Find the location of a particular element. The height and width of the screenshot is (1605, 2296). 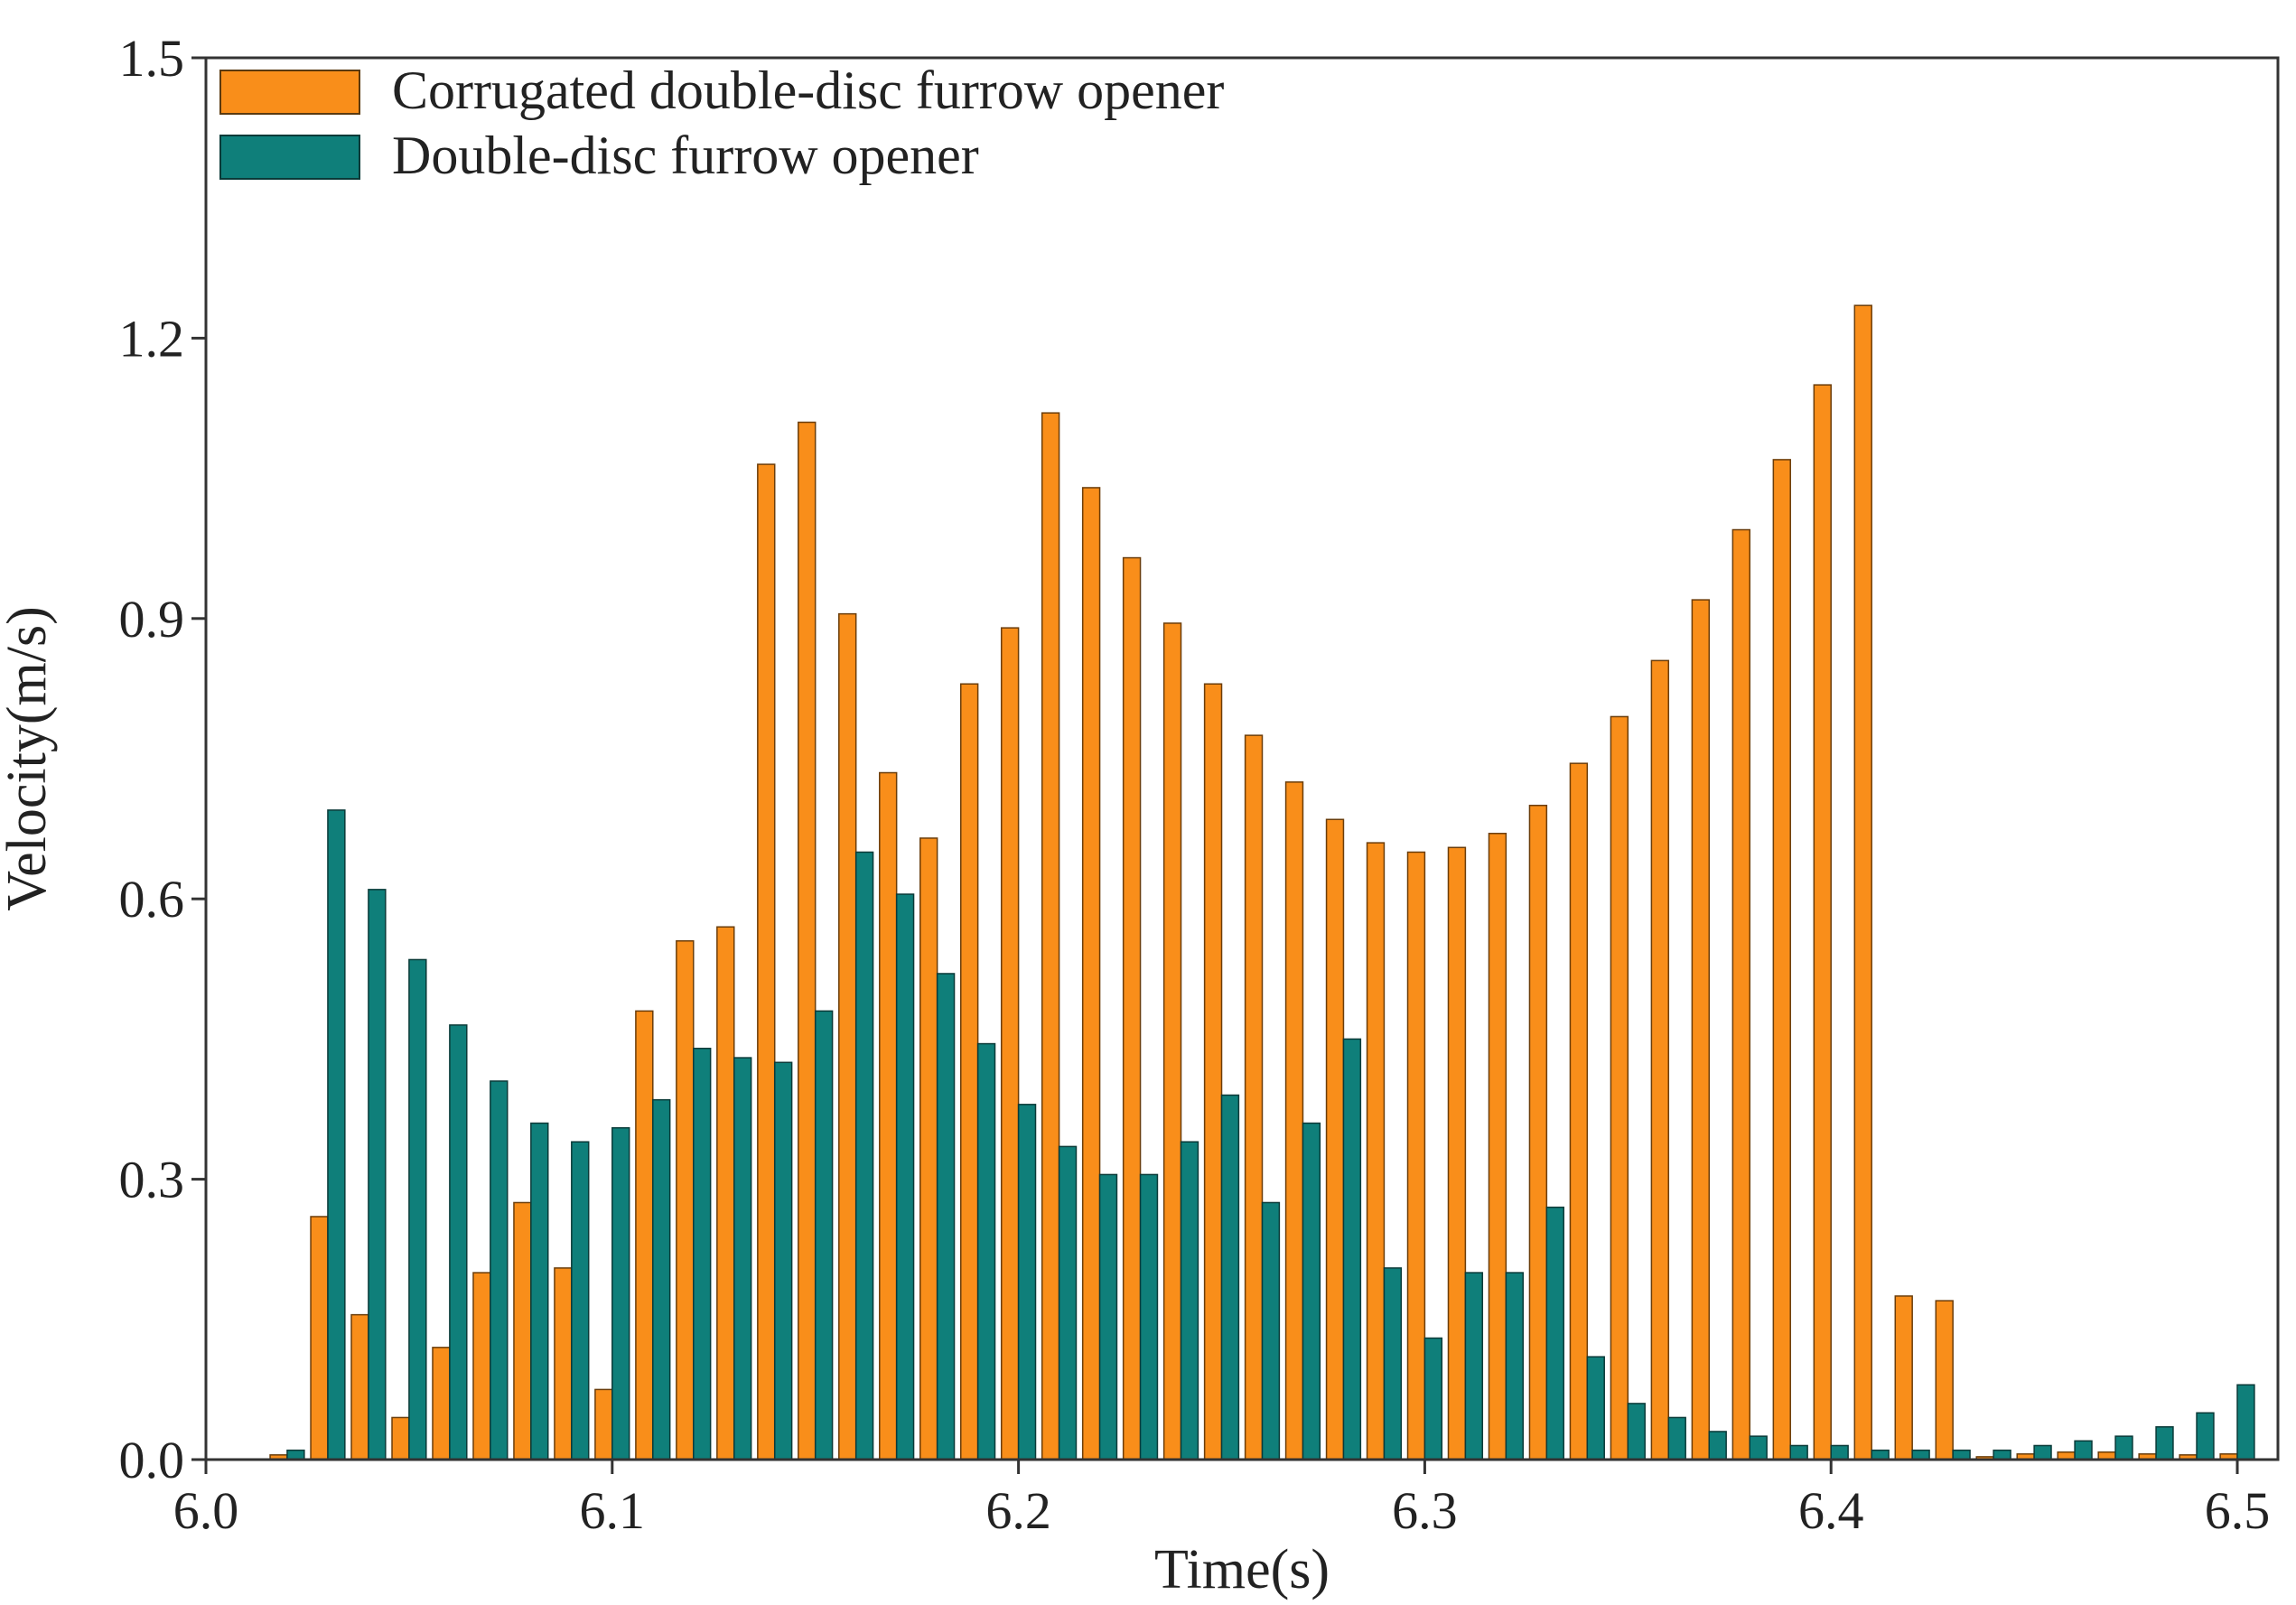

x-tick-label: 6.4 is located at coordinates (1831, 1510).